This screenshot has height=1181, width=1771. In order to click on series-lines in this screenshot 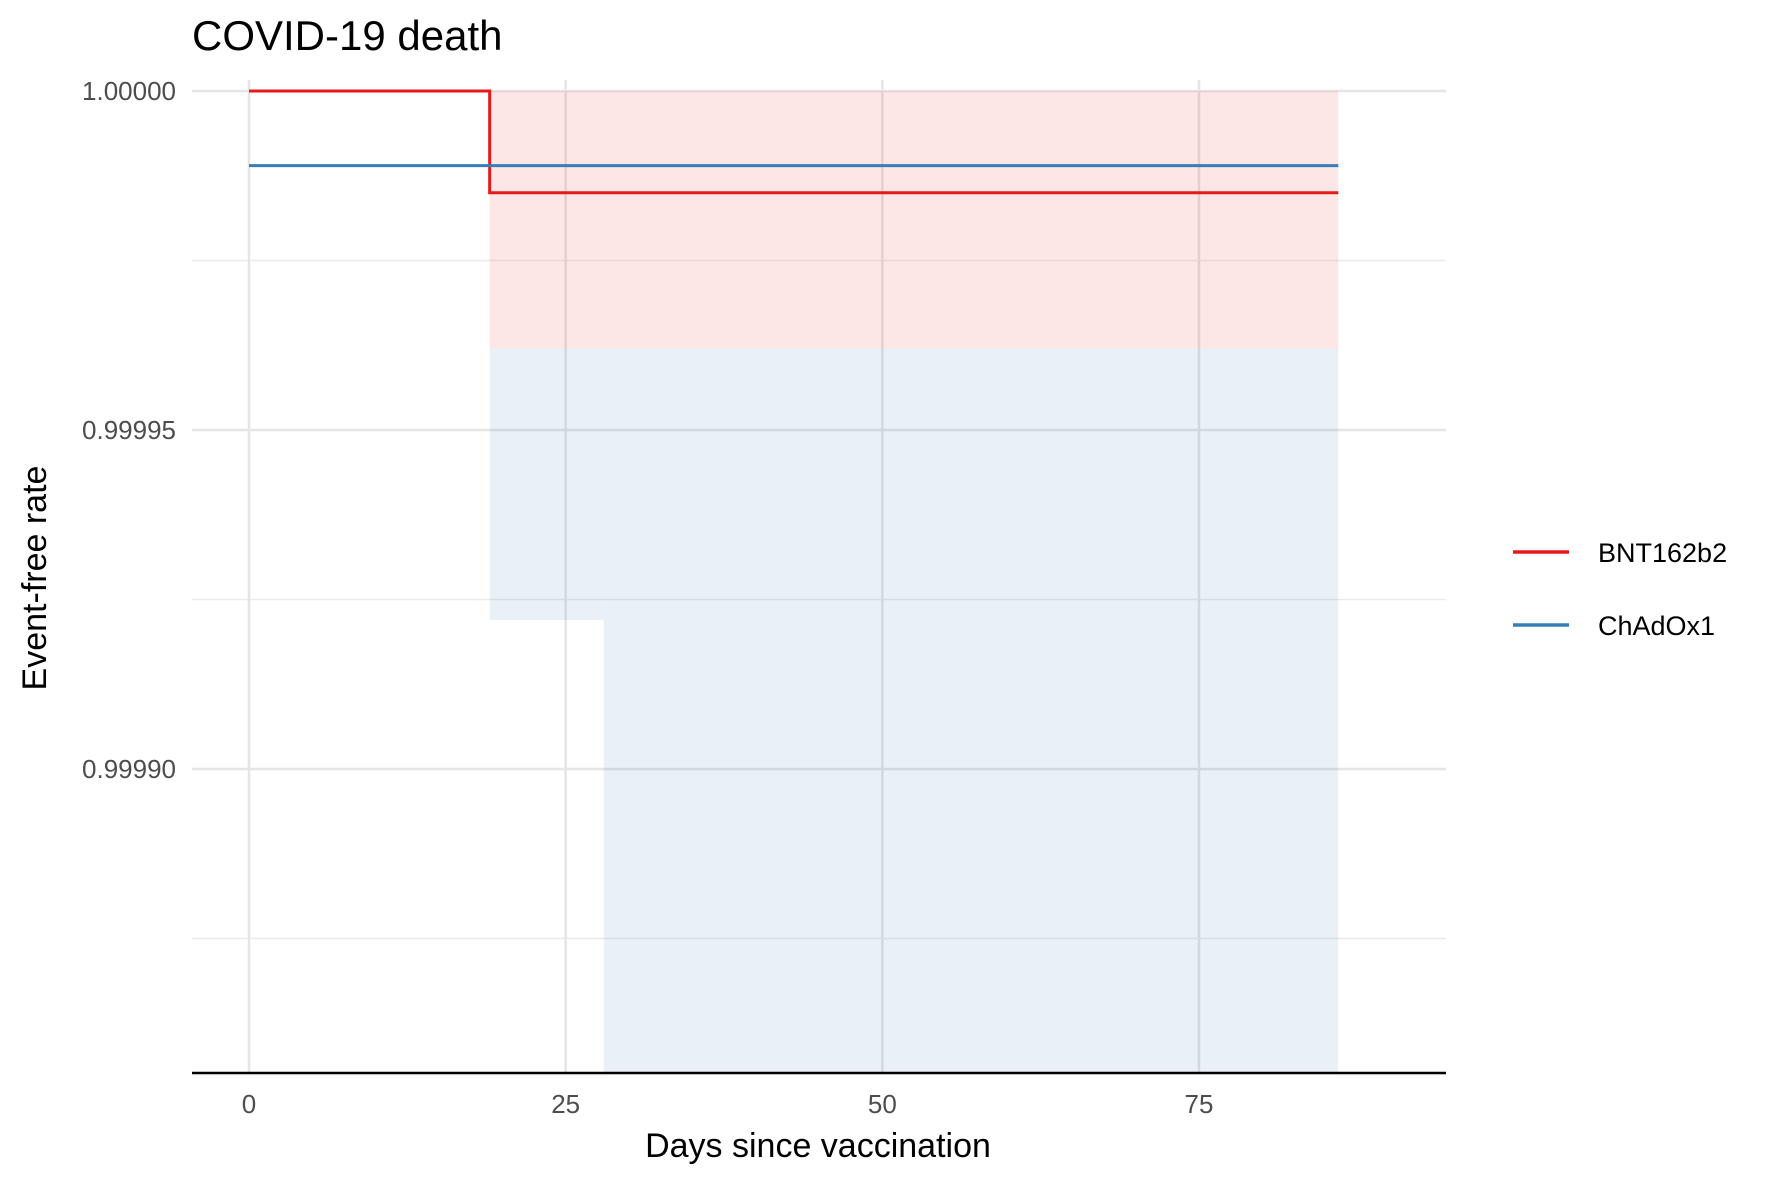, I will do `click(794, 142)`.